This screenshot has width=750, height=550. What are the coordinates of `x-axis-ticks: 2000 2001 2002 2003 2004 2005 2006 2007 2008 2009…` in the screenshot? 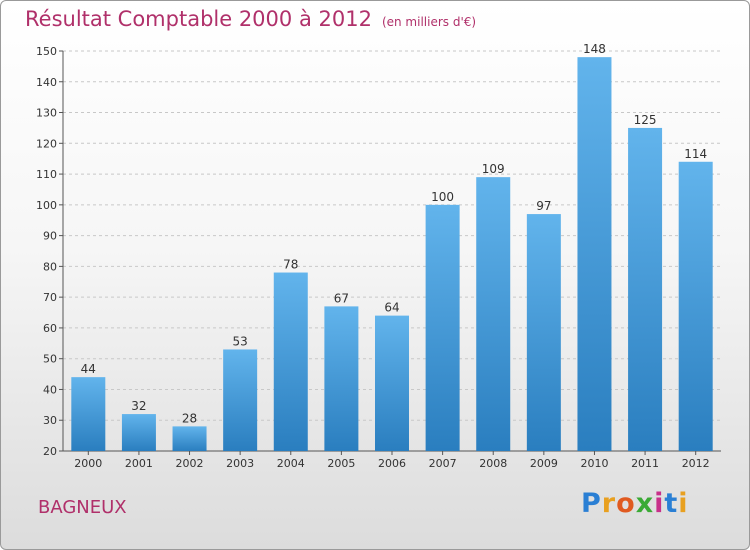 It's located at (391, 463).